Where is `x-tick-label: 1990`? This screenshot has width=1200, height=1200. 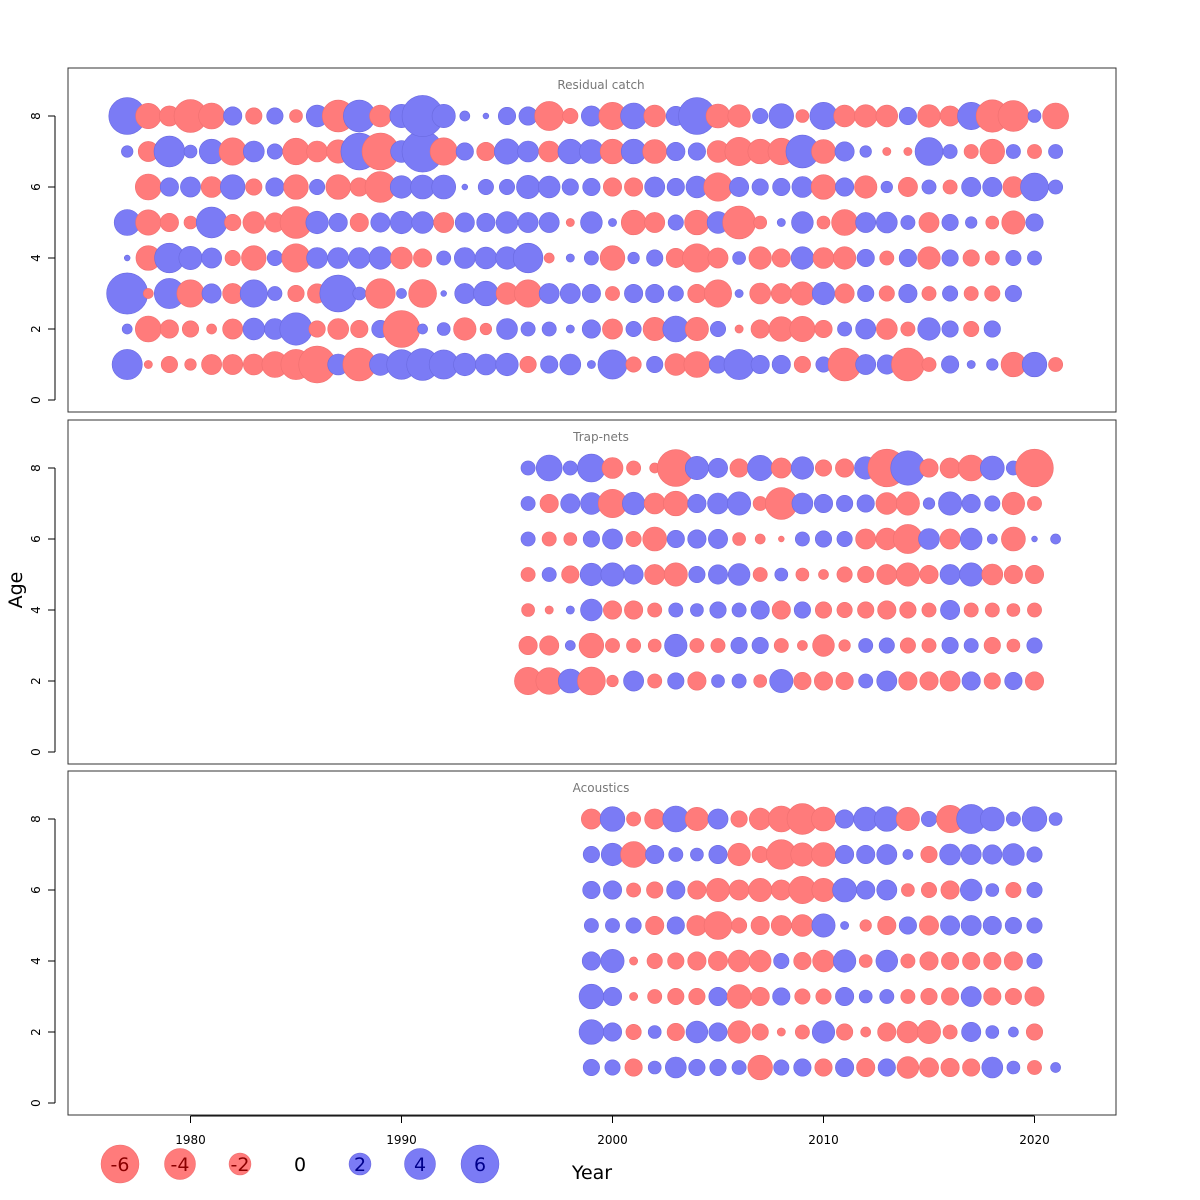
x-tick-label: 1990 is located at coordinates (401, 1140).